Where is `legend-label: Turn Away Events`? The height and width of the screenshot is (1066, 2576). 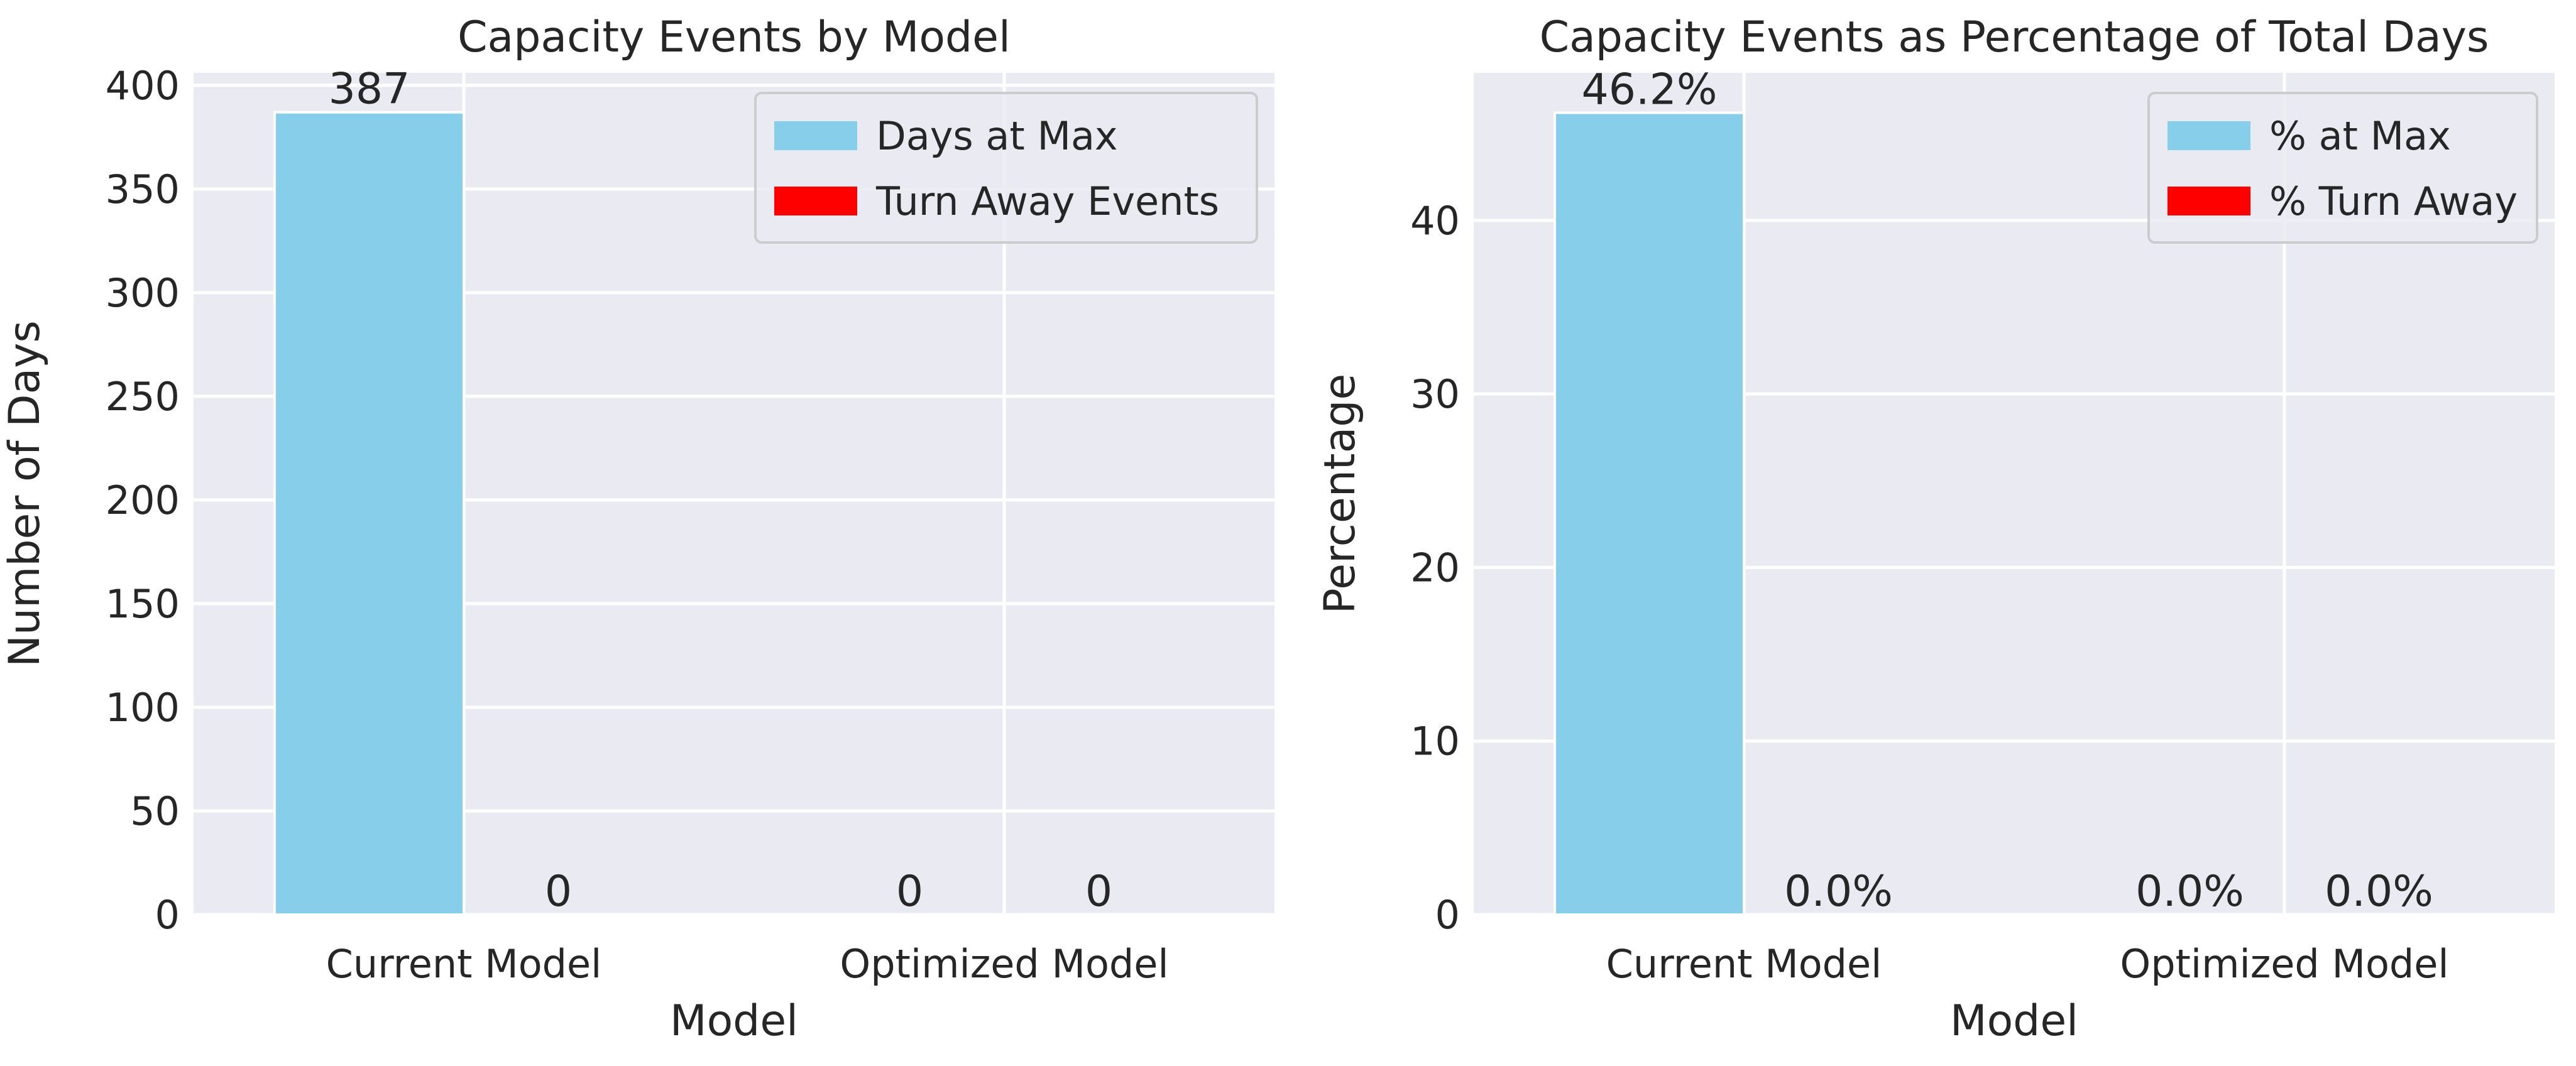
legend-label: Turn Away Events is located at coordinates (1047, 201).